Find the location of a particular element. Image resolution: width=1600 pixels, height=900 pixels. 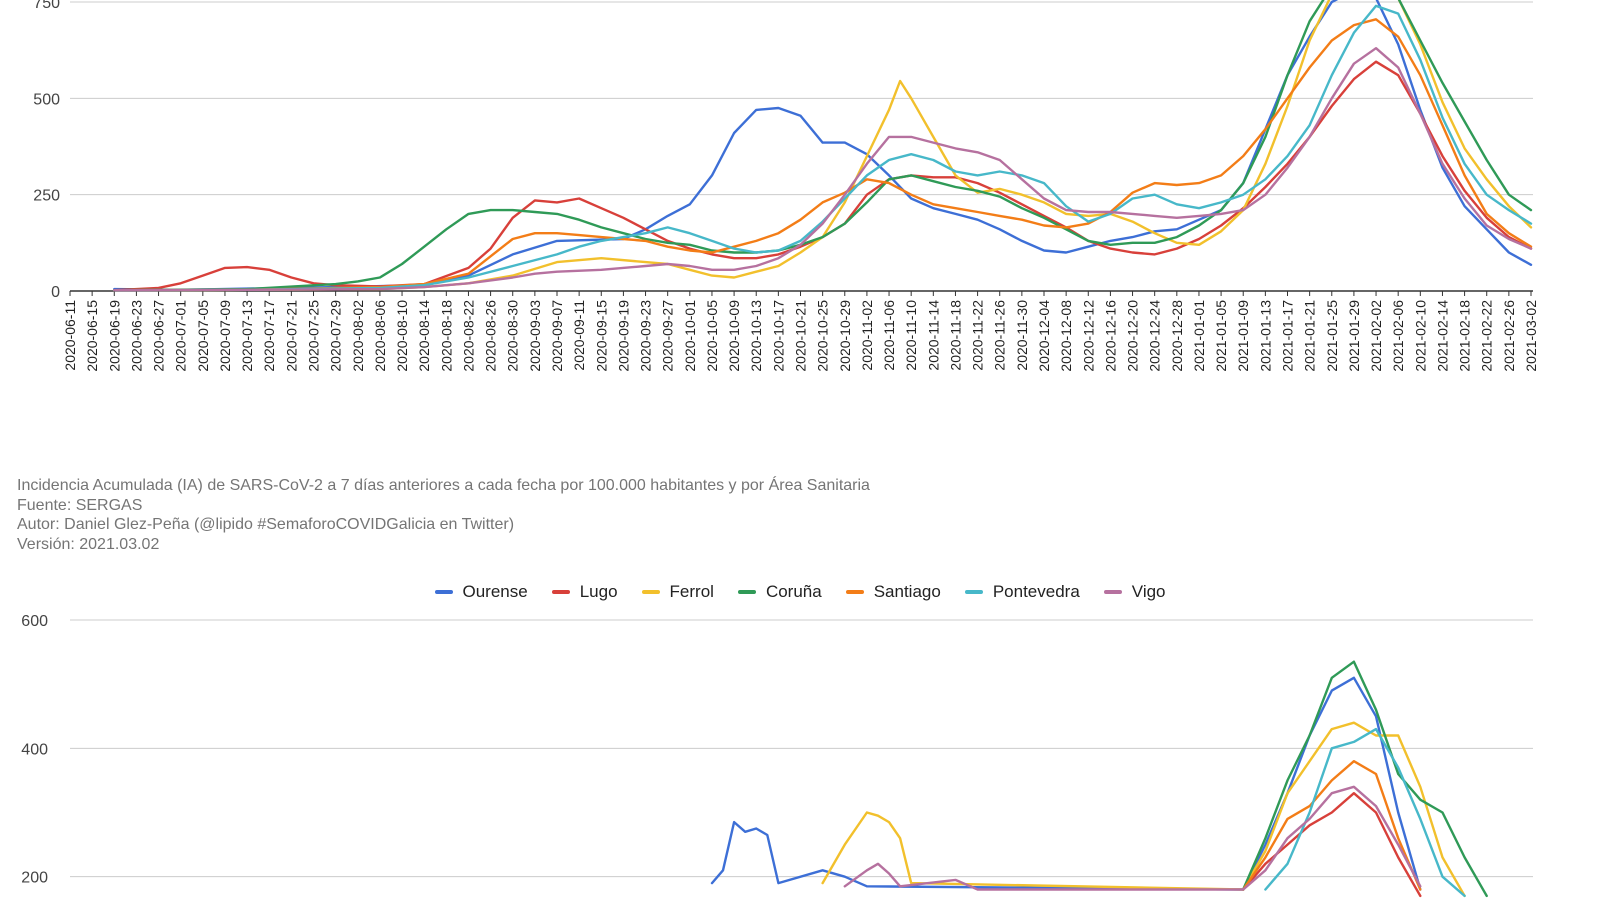

legend-label: Santiago is located at coordinates (907, 591).